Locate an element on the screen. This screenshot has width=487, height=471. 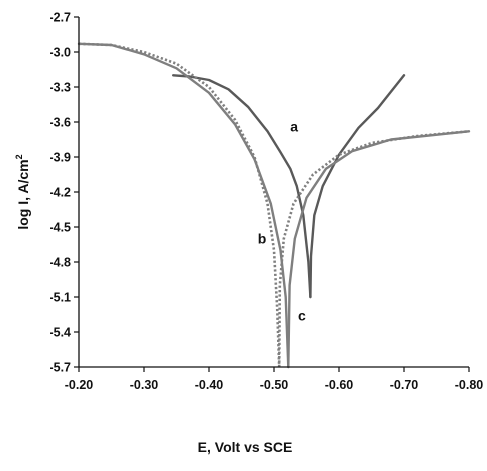
series-c-label: c is located at coordinates (302, 315).